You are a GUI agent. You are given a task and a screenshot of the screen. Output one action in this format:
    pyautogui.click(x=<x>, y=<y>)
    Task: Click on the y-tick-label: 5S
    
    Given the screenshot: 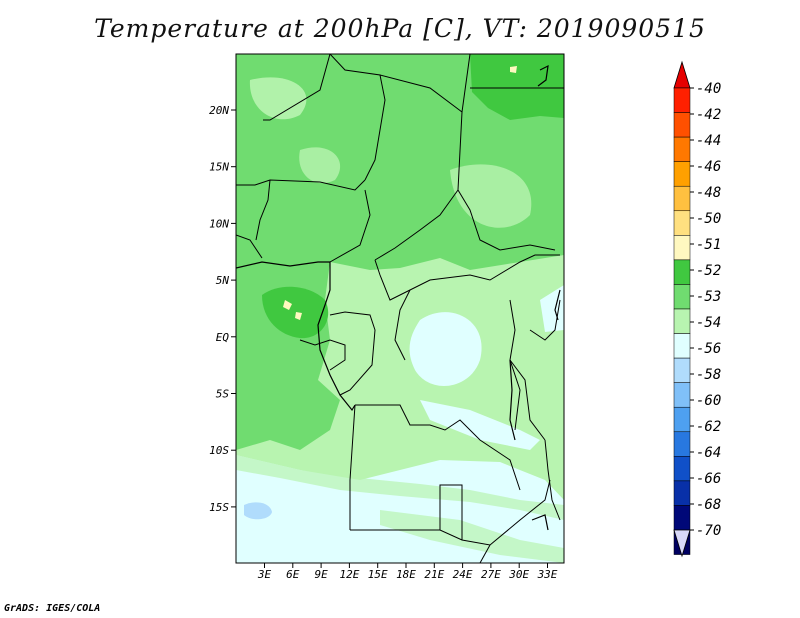 What is the action you would take?
    pyautogui.click(x=223, y=394)
    